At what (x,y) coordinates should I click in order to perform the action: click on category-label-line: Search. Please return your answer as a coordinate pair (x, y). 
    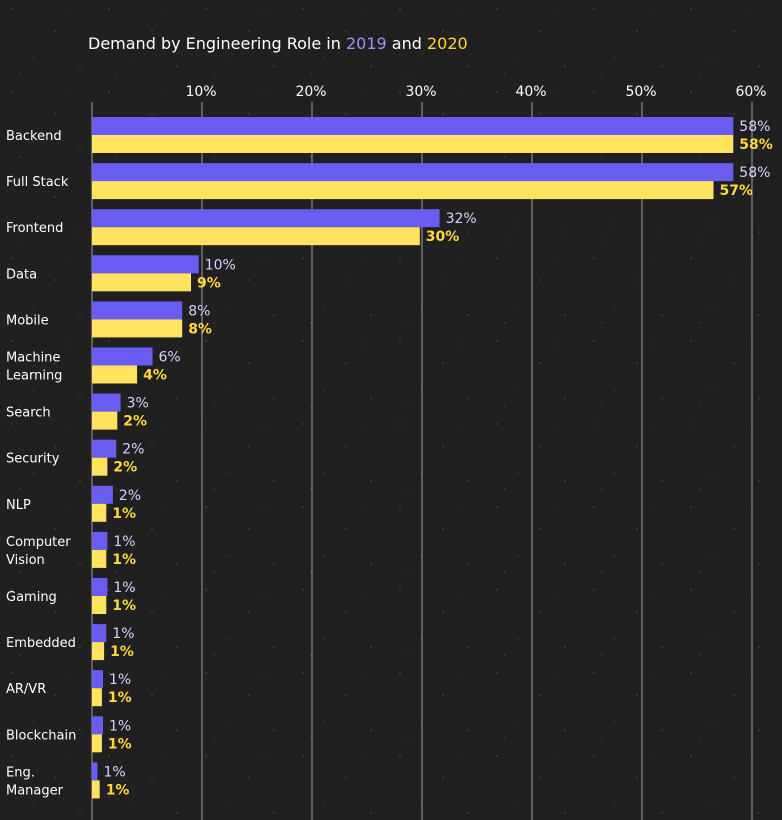
    Looking at the image, I should click on (28, 413).